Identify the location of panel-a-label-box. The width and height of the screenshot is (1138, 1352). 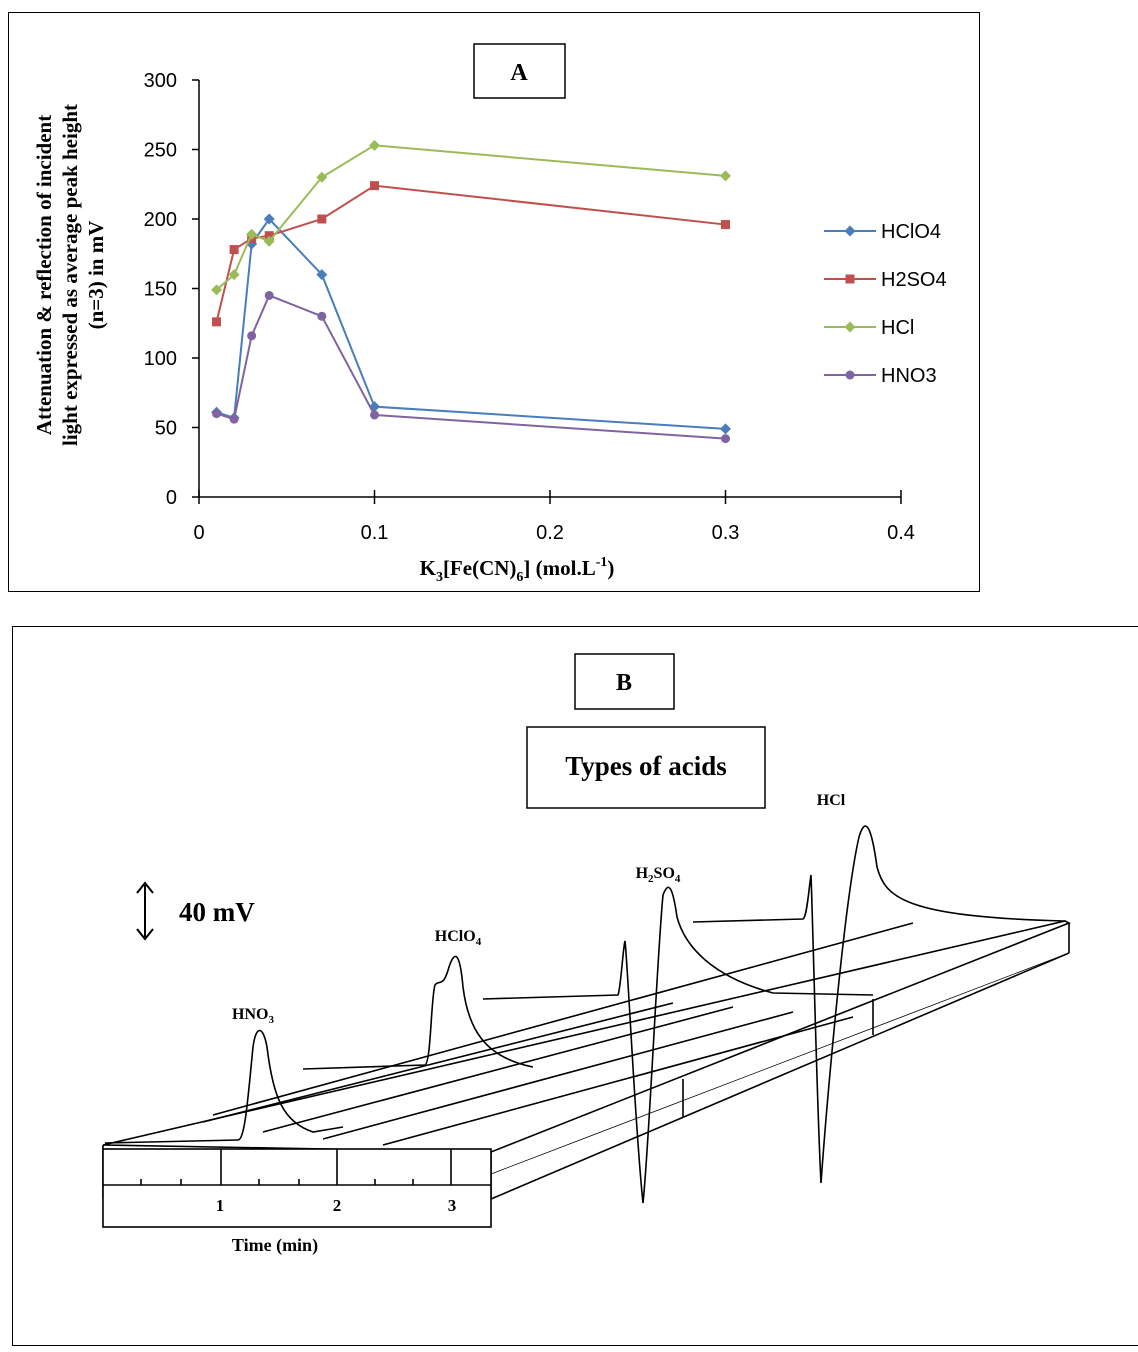
(519, 71).